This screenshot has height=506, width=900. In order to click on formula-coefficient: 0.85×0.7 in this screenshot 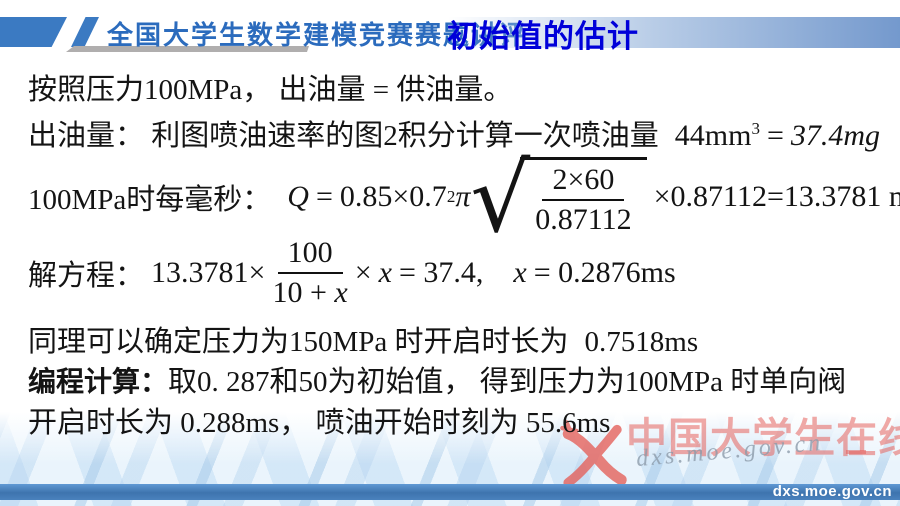, I will do `click(393, 196)`.